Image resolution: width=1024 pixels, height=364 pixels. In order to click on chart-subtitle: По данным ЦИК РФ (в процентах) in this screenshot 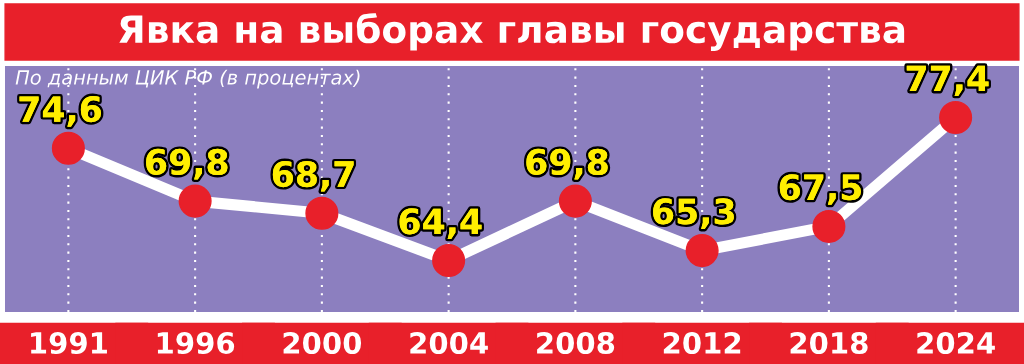, I will do `click(187, 79)`.